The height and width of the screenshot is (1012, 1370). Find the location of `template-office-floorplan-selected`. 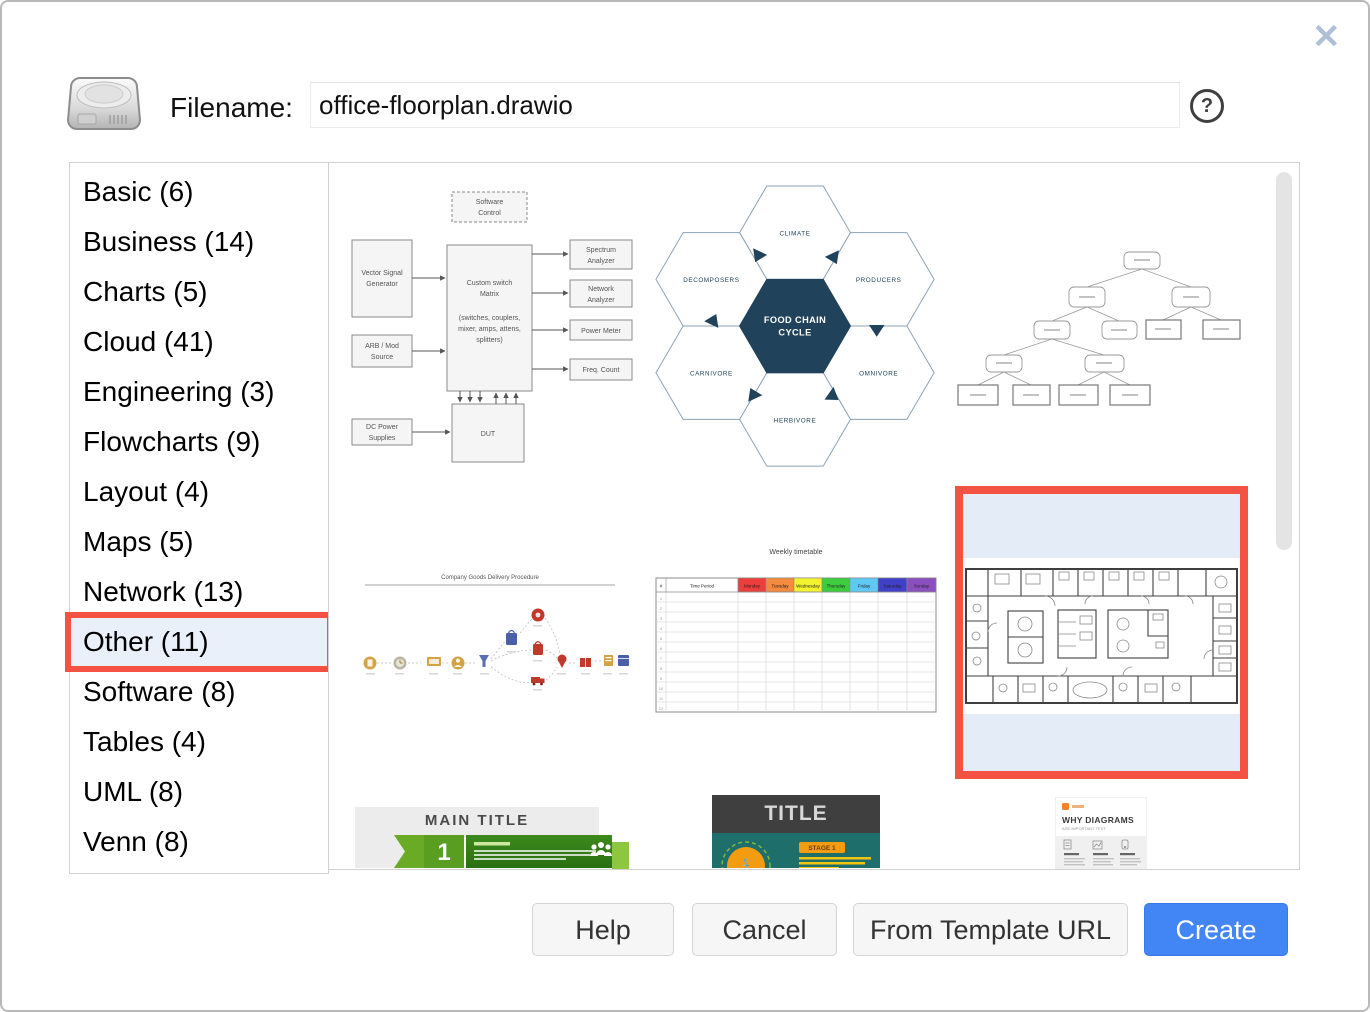

template-office-floorplan-selected is located at coordinates (1101, 632).